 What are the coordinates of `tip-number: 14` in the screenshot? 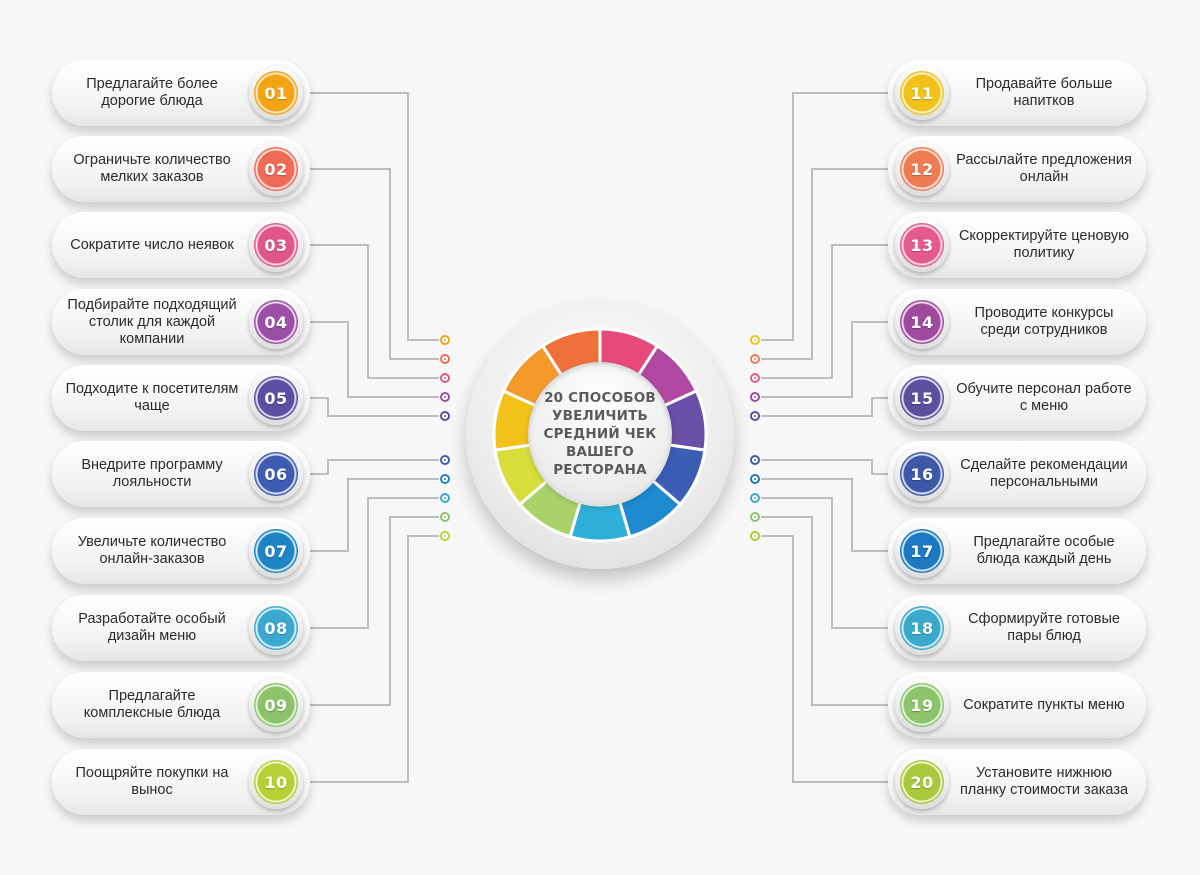 It's located at (922, 322).